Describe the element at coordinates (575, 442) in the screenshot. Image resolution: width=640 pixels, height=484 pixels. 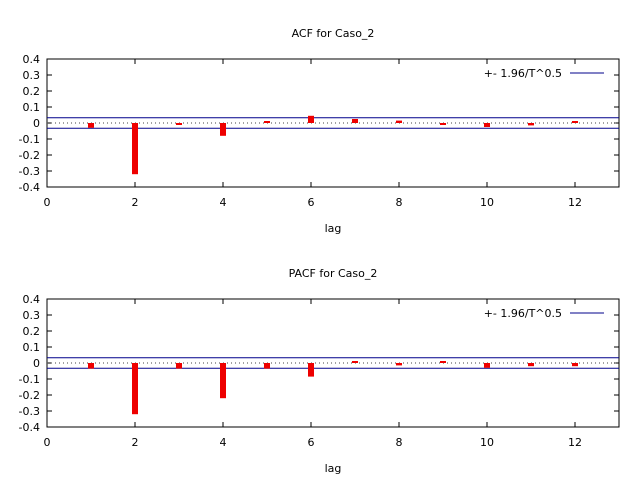
I see `pacf-xtick-label: 12` at that location.